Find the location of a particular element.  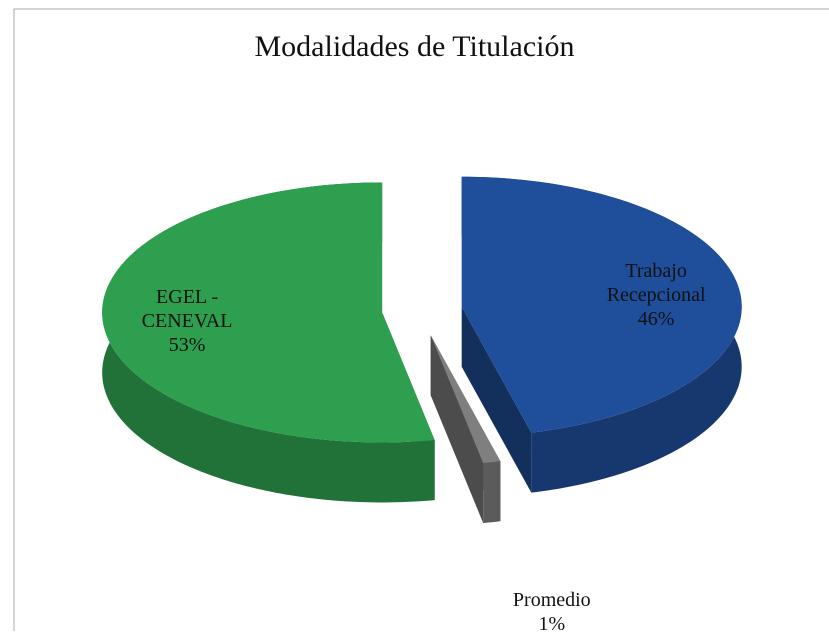

label-value: 1% is located at coordinates (552, 624).